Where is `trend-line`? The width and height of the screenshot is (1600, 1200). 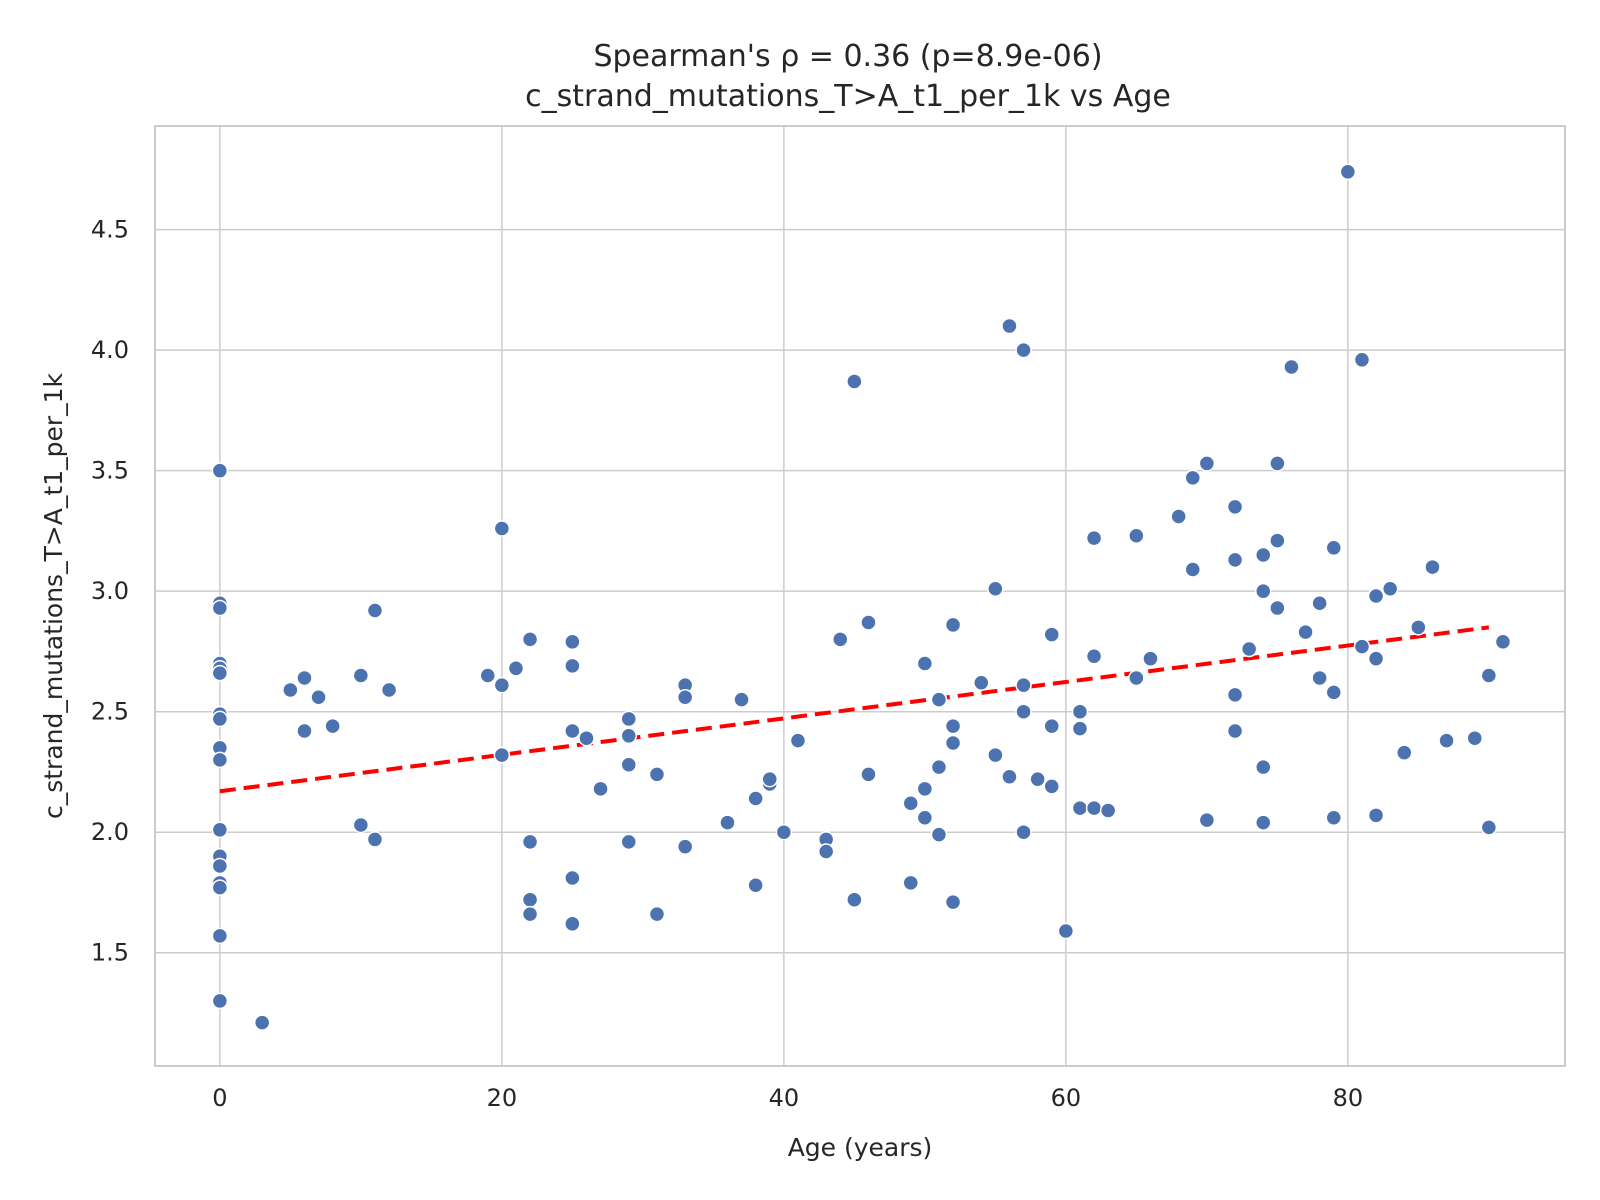
trend-line is located at coordinates (854, 709).